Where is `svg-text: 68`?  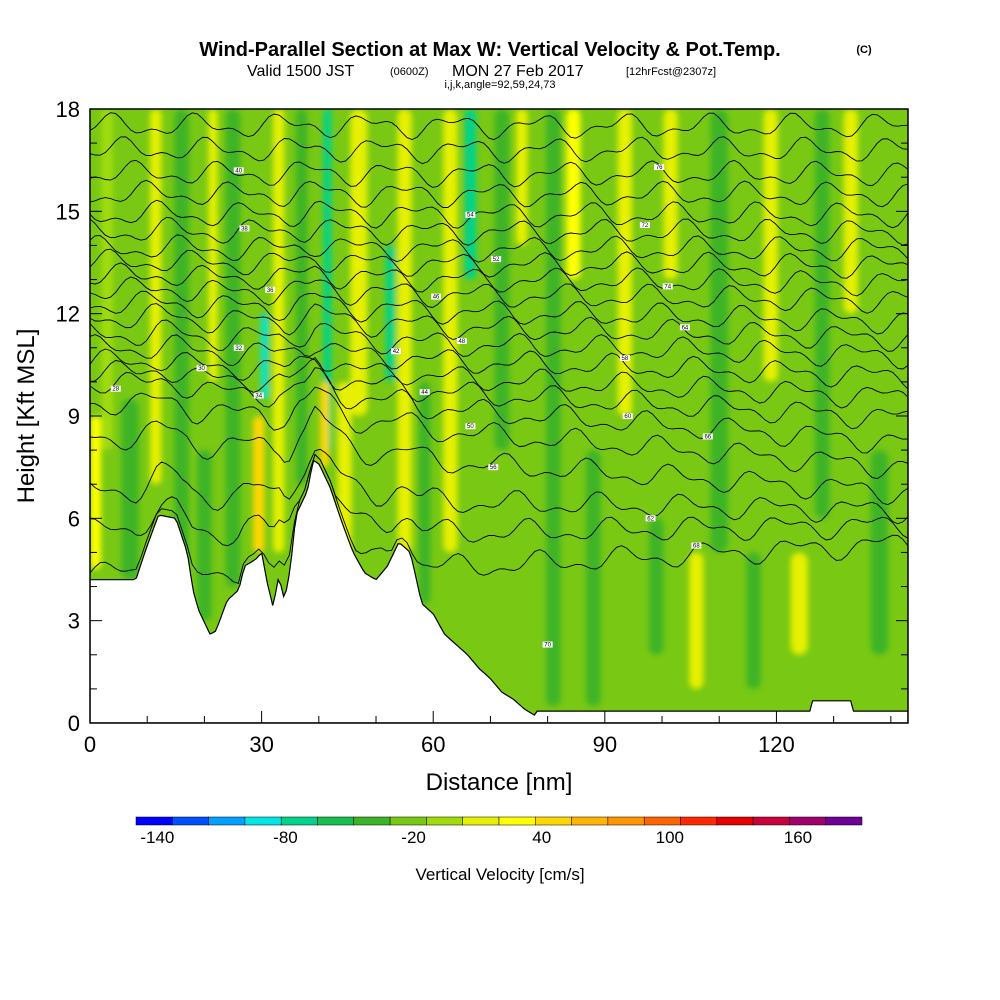
svg-text: 68 is located at coordinates (696, 547).